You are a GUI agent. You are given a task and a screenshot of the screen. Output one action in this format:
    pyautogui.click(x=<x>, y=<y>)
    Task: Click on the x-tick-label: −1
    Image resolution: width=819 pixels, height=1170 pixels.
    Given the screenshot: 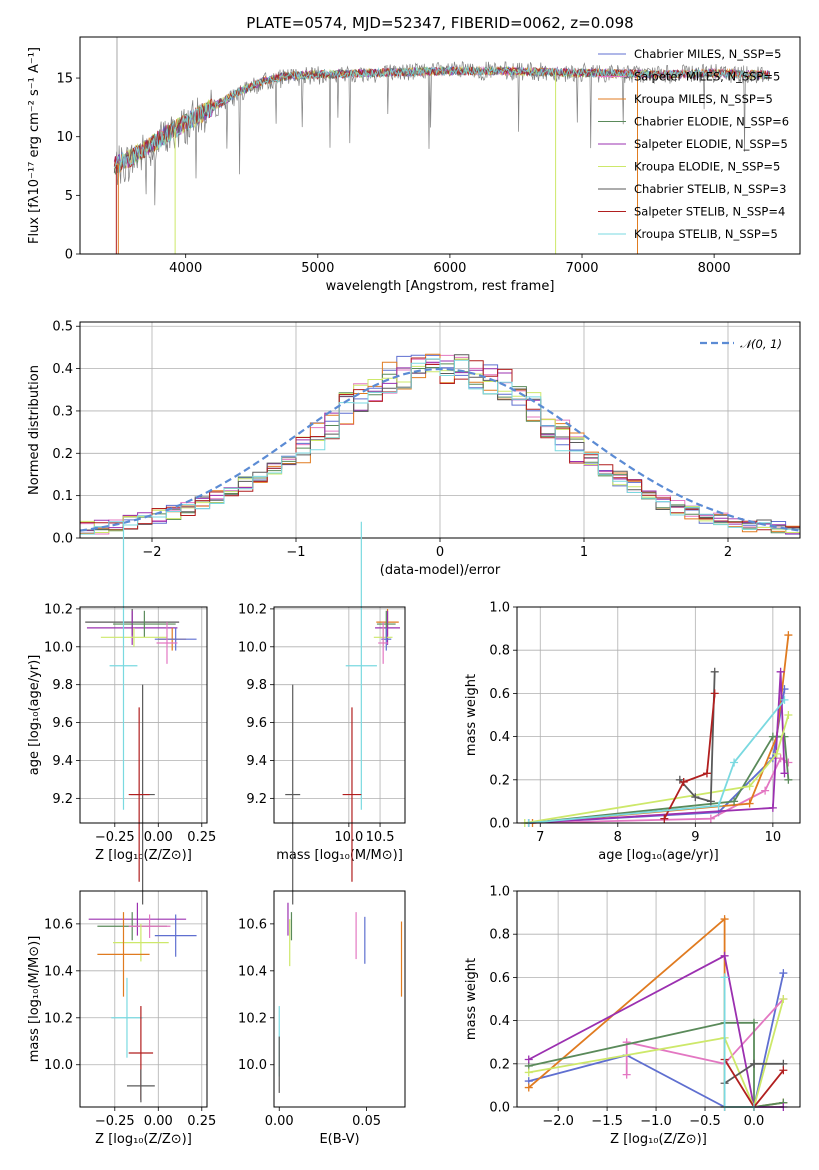 What is the action you would take?
    pyautogui.click(x=295, y=552)
    